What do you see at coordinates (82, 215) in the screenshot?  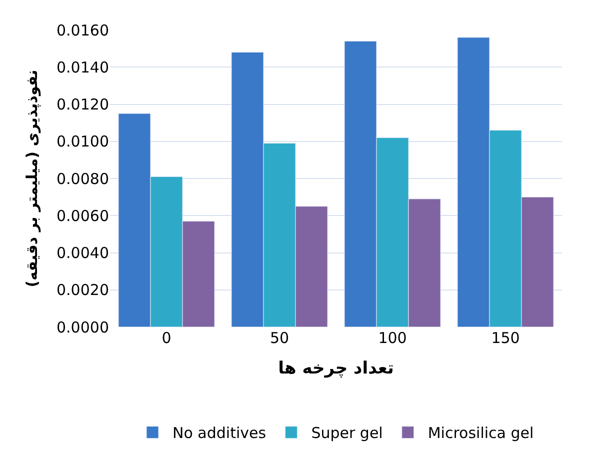 I see `y-tick-label: 0.0060` at bounding box center [82, 215].